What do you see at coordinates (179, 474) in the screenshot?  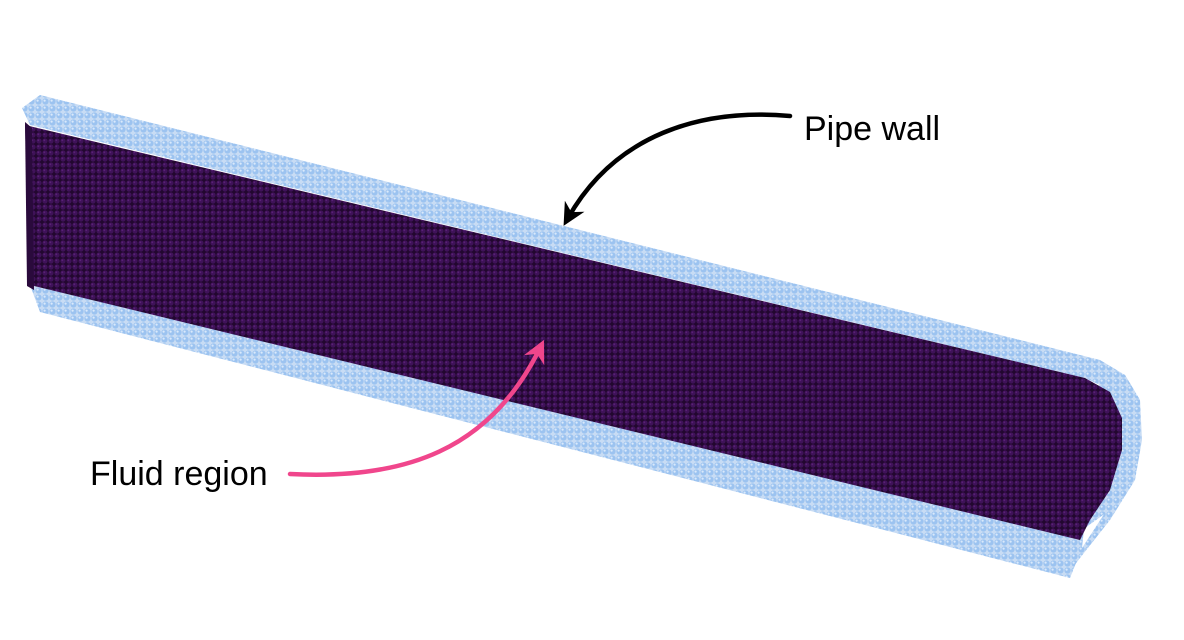 I see `fluid-region-label: Fluid region` at bounding box center [179, 474].